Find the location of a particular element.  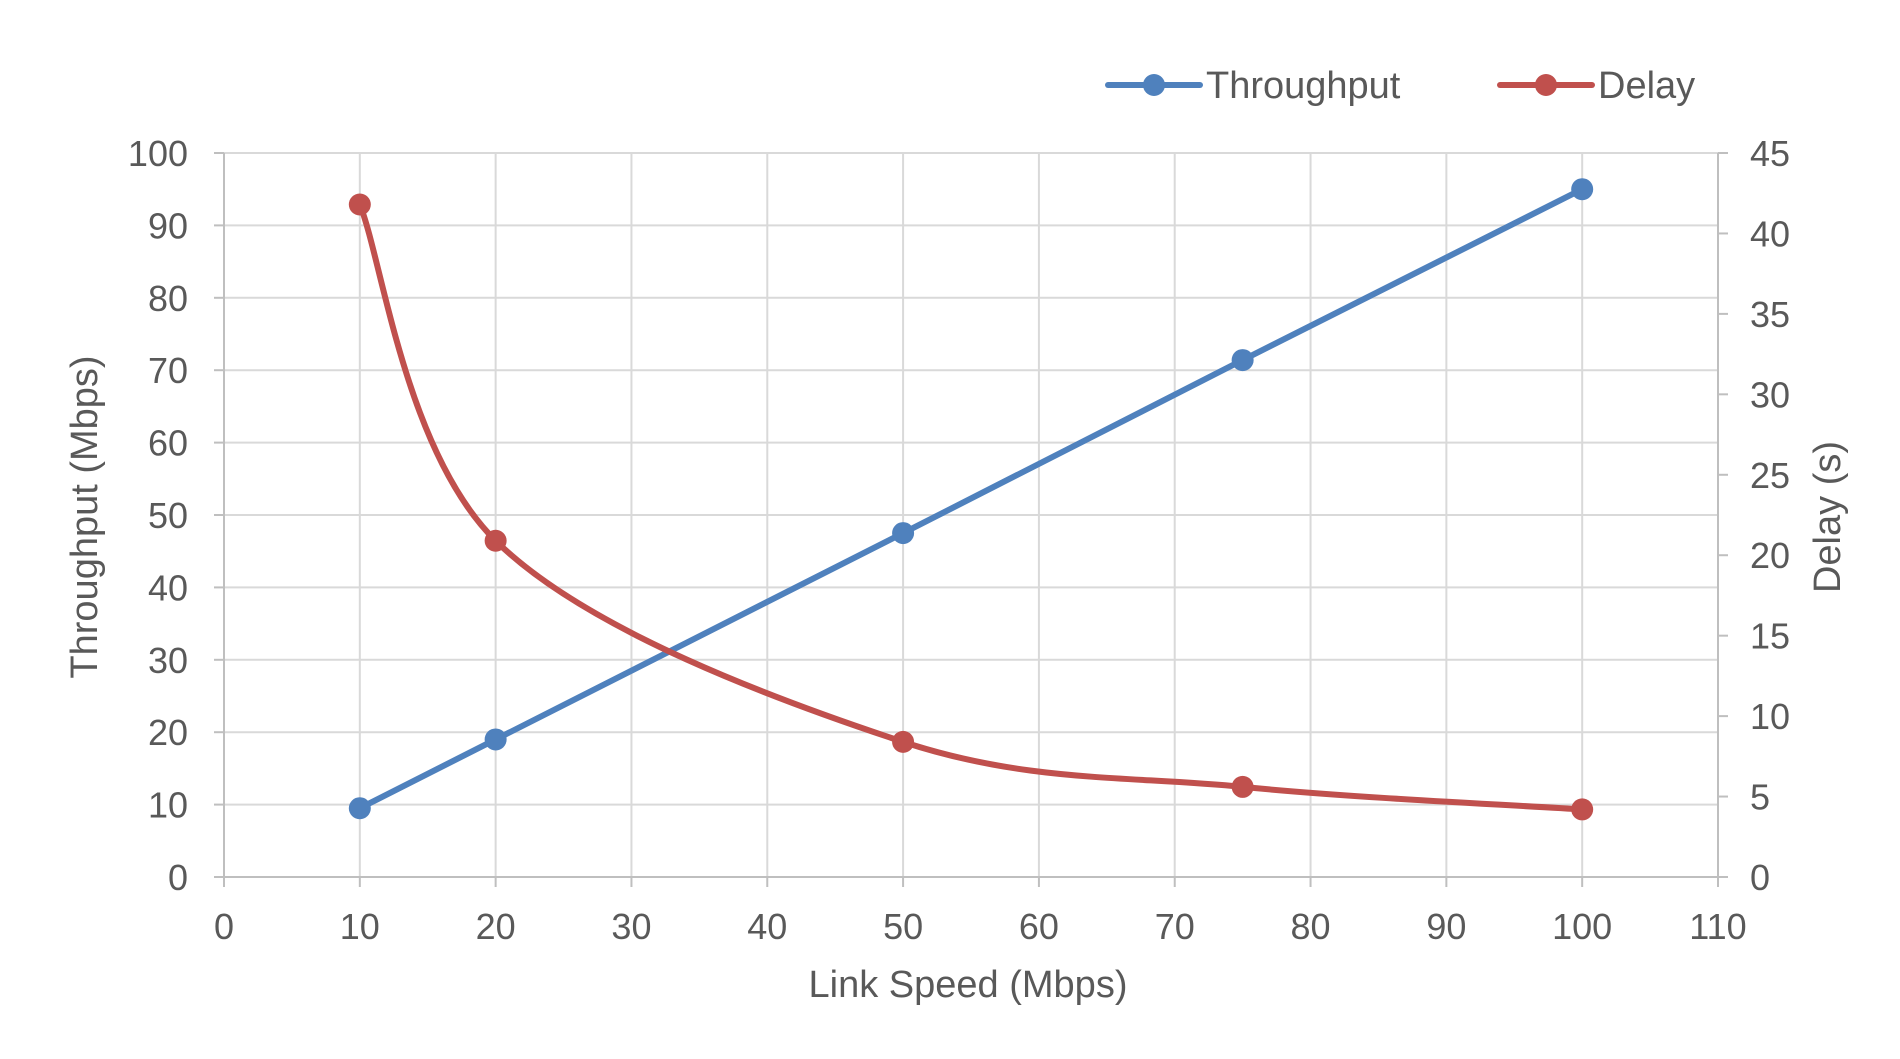

y2-axis-tick-labels: 0 5 10 15 20 25 30 35 40 45 is located at coordinates (1770, 515).